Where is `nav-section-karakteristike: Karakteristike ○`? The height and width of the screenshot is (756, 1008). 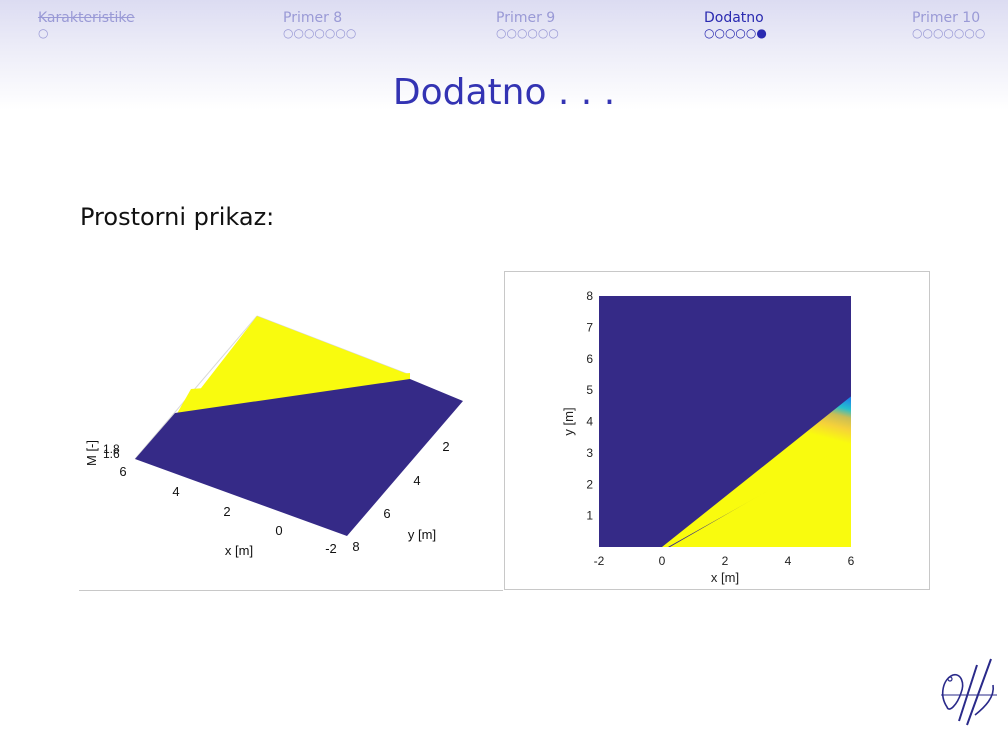
nav-section-karakteristike: Karakteristike ○ is located at coordinates (86, 25).